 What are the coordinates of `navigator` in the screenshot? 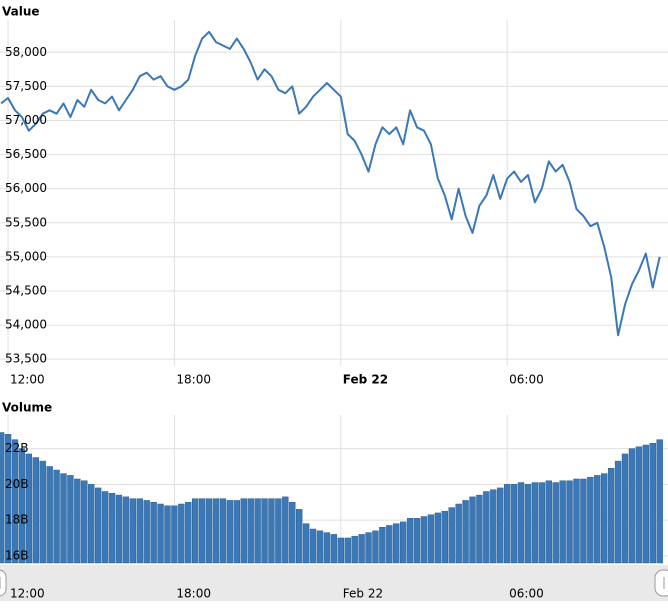 It's located at (334, 583).